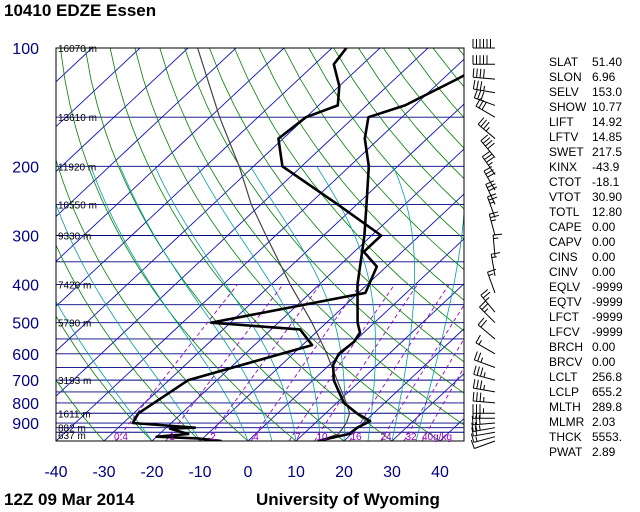 This screenshot has width=640, height=512. Describe the element at coordinates (607, 152) in the screenshot. I see `index-value: 217.5` at that location.